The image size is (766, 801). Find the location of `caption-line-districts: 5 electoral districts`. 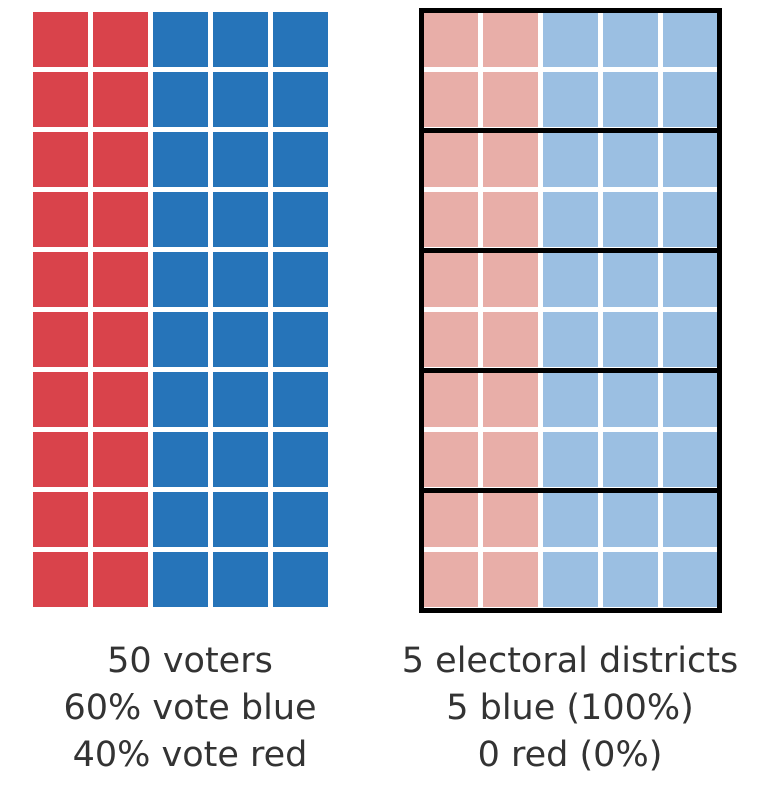

caption-line-districts: 5 electoral districts is located at coordinates (570, 661).